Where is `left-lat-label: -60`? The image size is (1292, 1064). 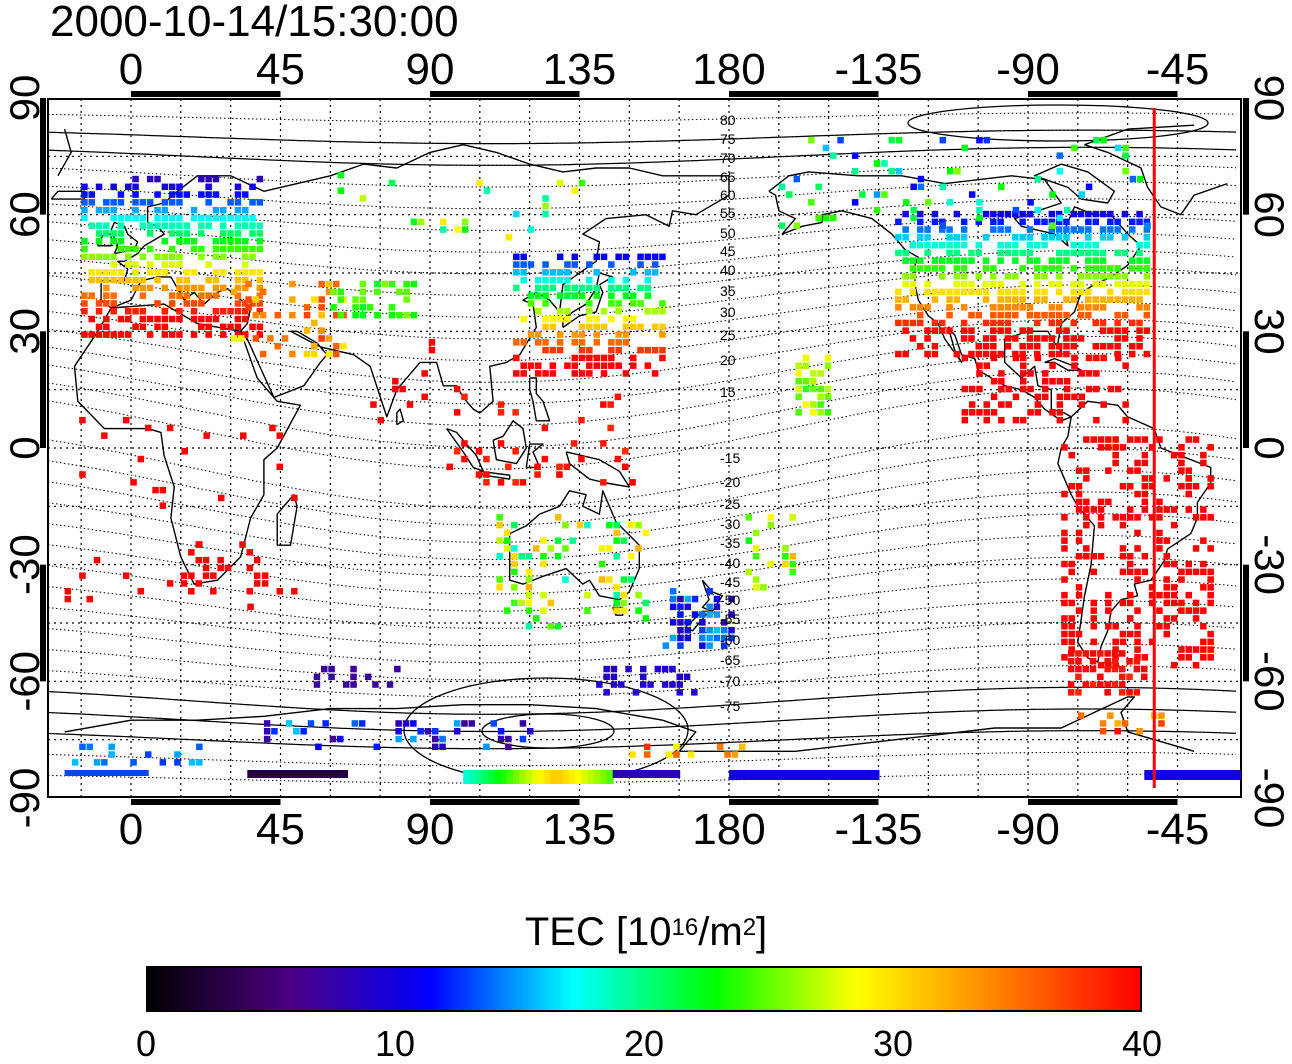 left-lat-label: -60 is located at coordinates (24, 681).